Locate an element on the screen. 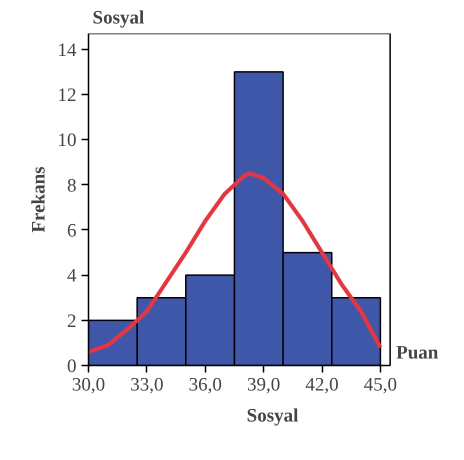 The height and width of the screenshot is (460, 464). x-tick-label: 45,0 is located at coordinates (381, 385).